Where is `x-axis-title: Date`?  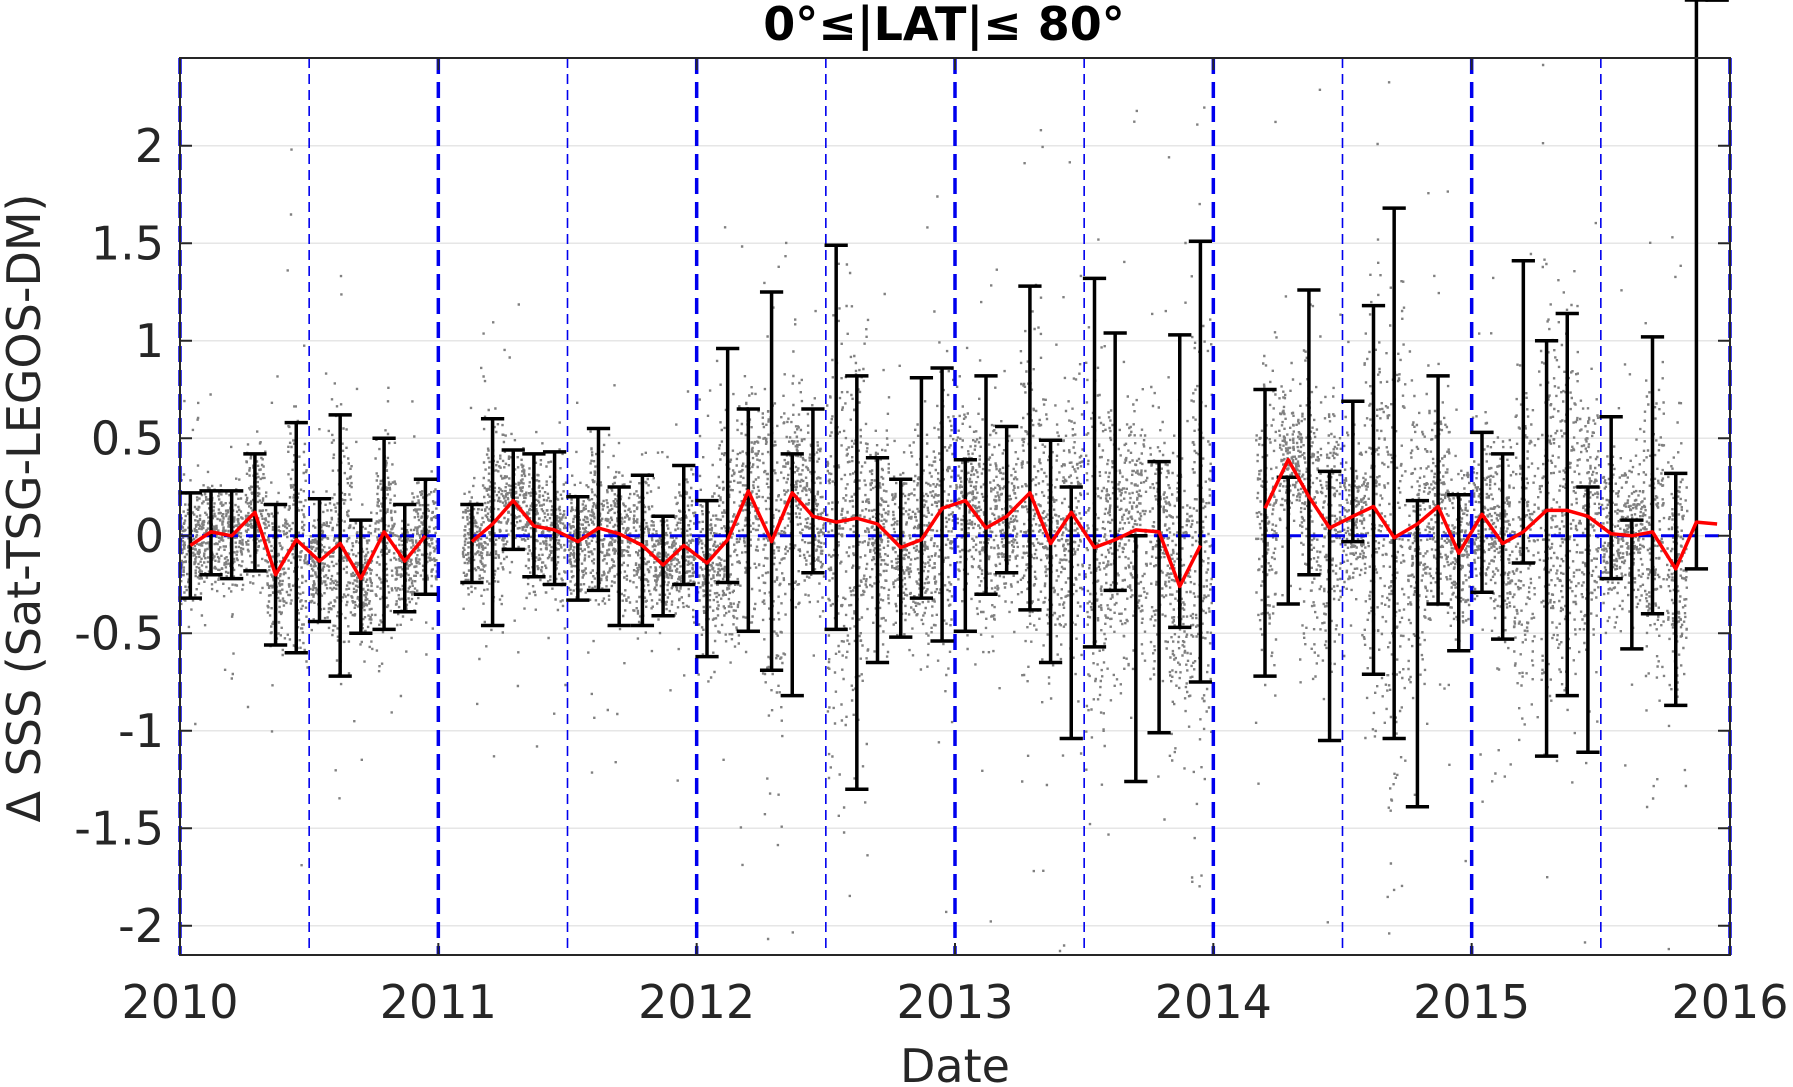 x-axis-title: Date is located at coordinates (955, 1063).